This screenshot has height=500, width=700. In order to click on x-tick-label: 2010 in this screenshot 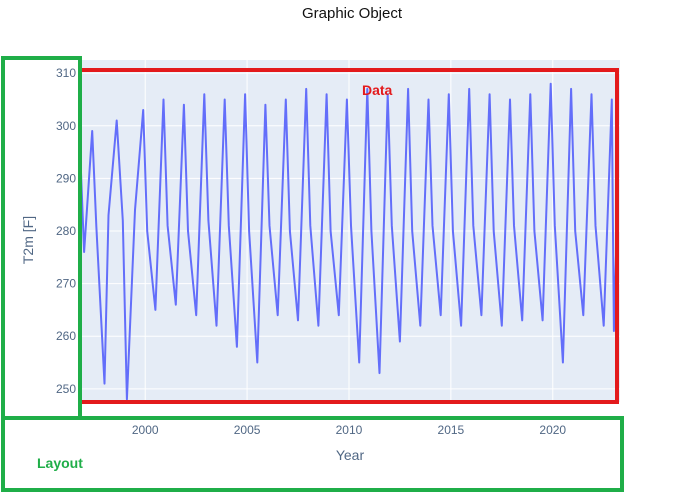, I will do `click(349, 430)`.